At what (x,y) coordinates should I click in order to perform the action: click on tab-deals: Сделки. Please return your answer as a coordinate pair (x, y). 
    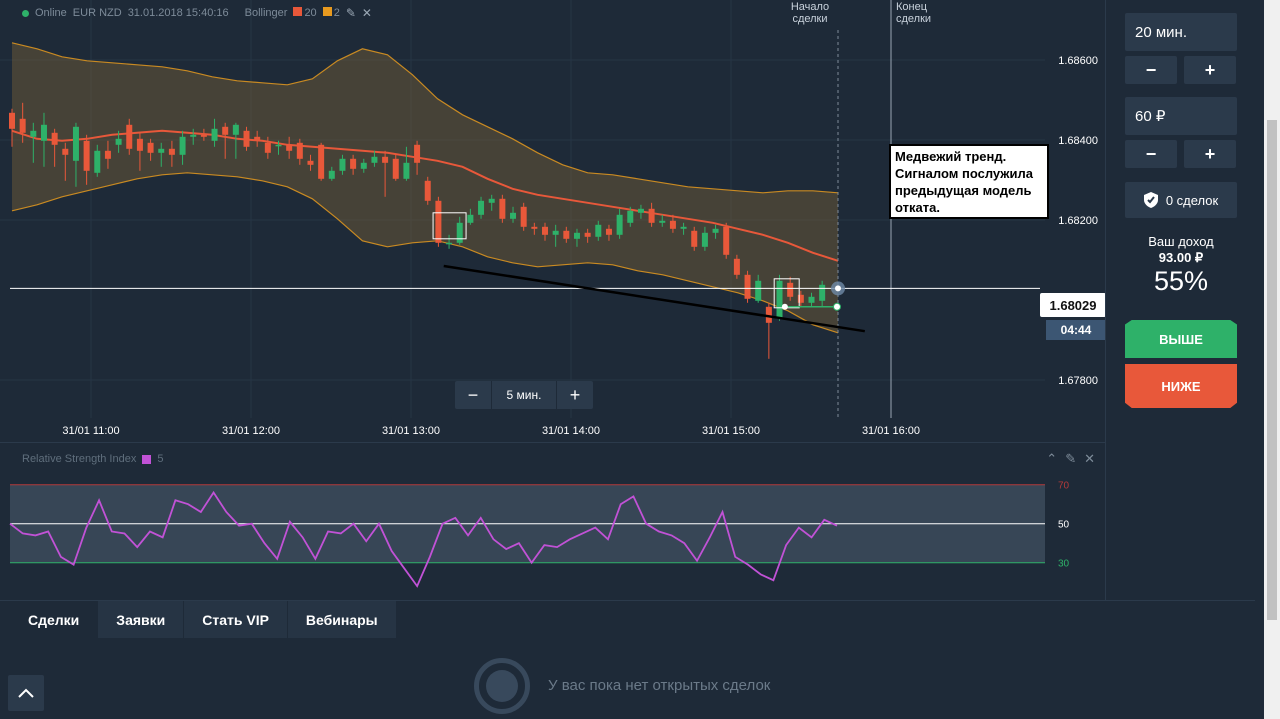
    Looking at the image, I should click on (54, 619).